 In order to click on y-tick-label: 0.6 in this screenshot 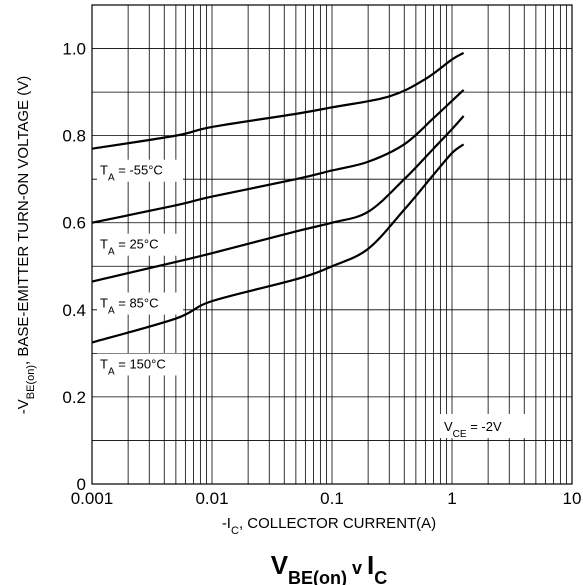, I will do `click(74, 223)`.